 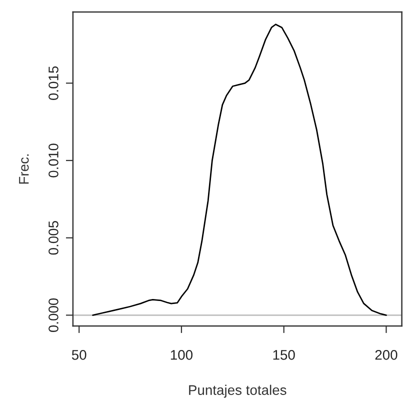 I want to click on x-tick-label: 100, so click(x=181, y=355).